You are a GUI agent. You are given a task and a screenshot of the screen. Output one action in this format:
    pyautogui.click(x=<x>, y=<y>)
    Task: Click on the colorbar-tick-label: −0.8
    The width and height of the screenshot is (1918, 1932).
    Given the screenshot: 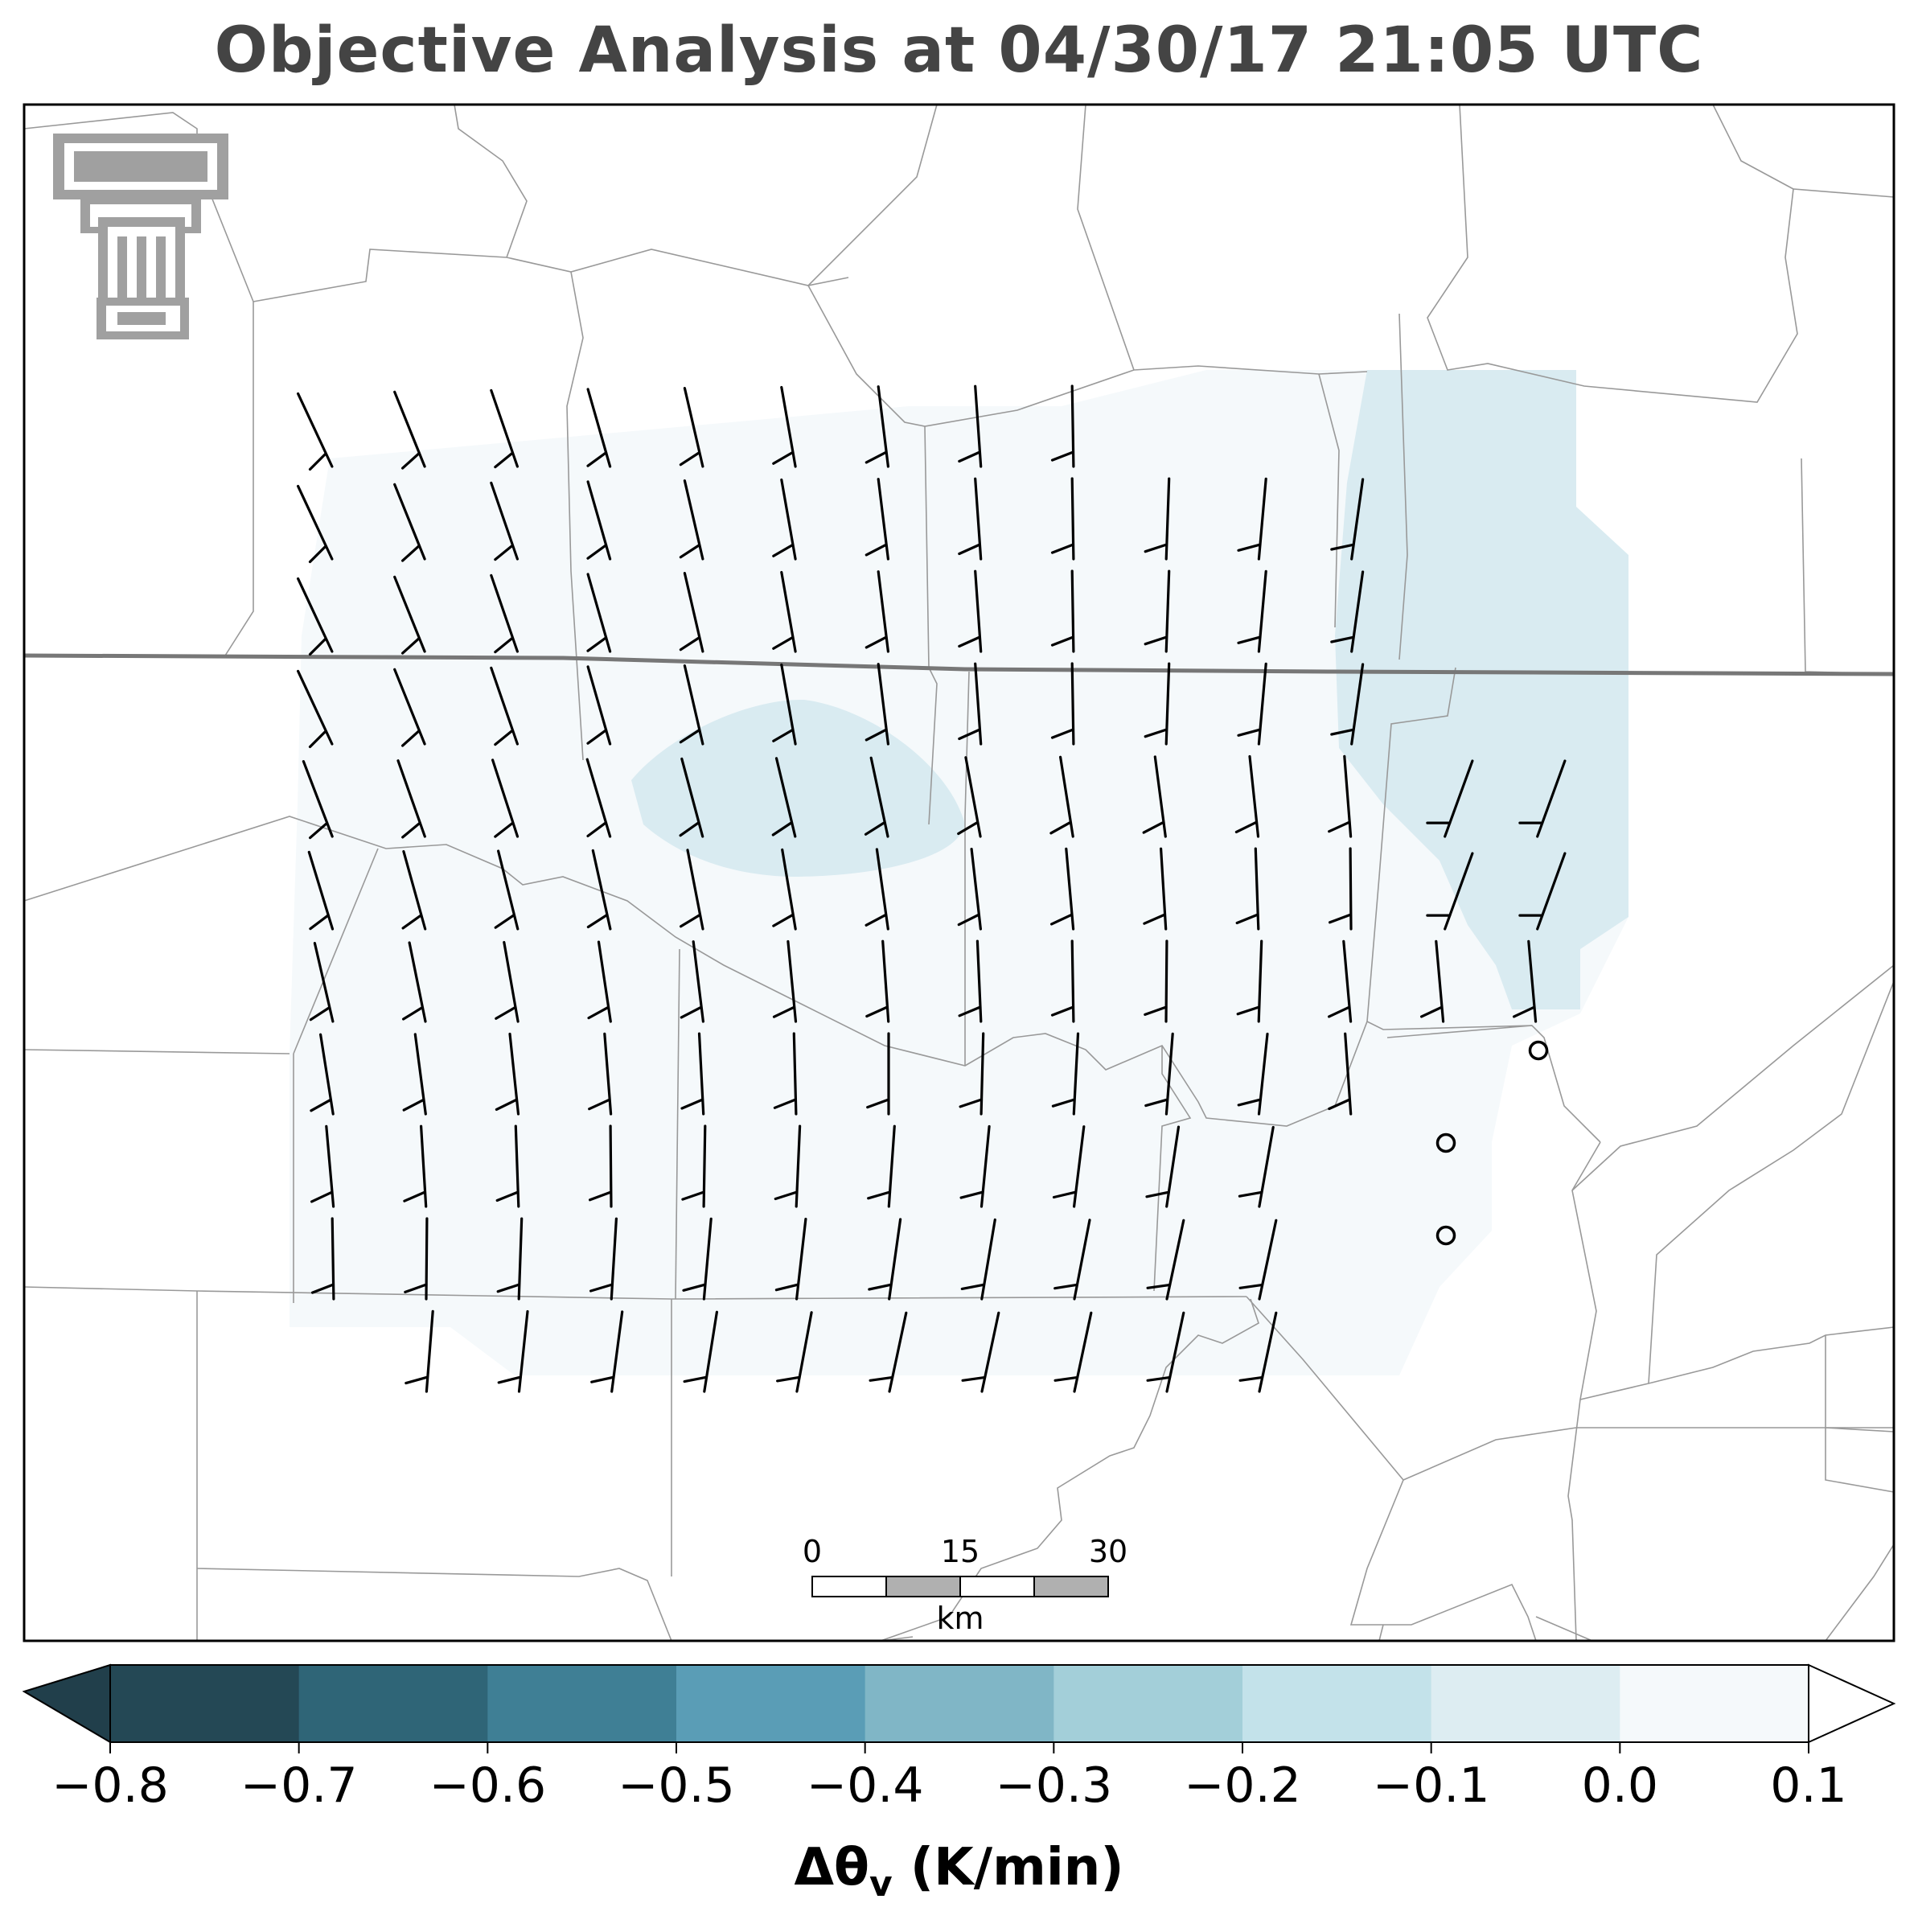 What is the action you would take?
    pyautogui.click(x=110, y=1785)
    